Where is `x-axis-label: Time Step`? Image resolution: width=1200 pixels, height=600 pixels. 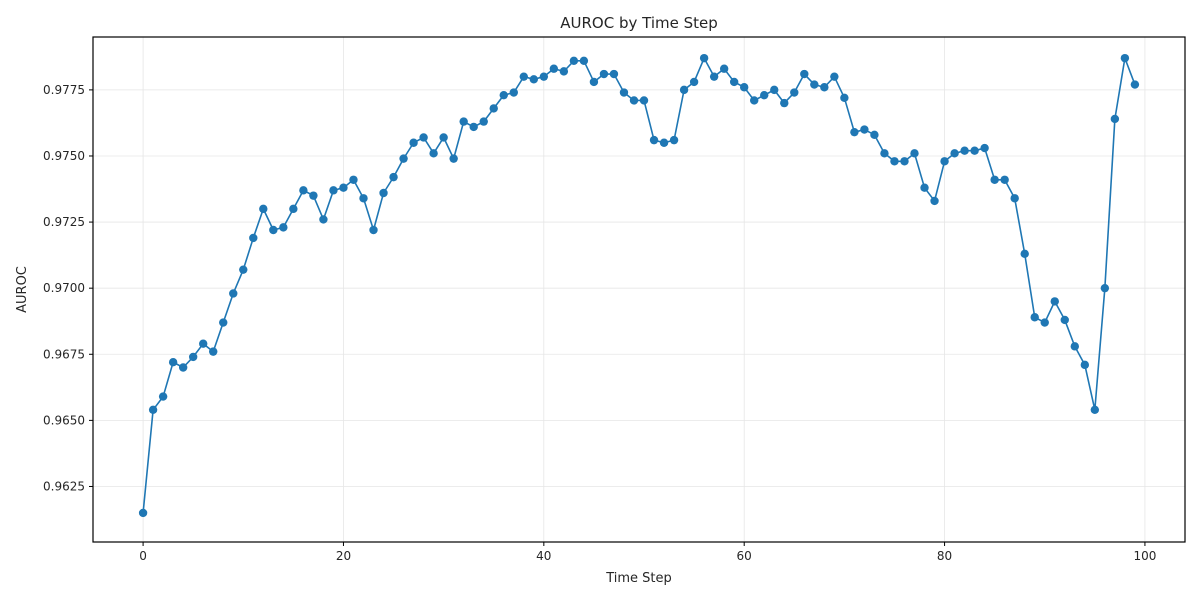 x-axis-label: Time Step is located at coordinates (638, 578).